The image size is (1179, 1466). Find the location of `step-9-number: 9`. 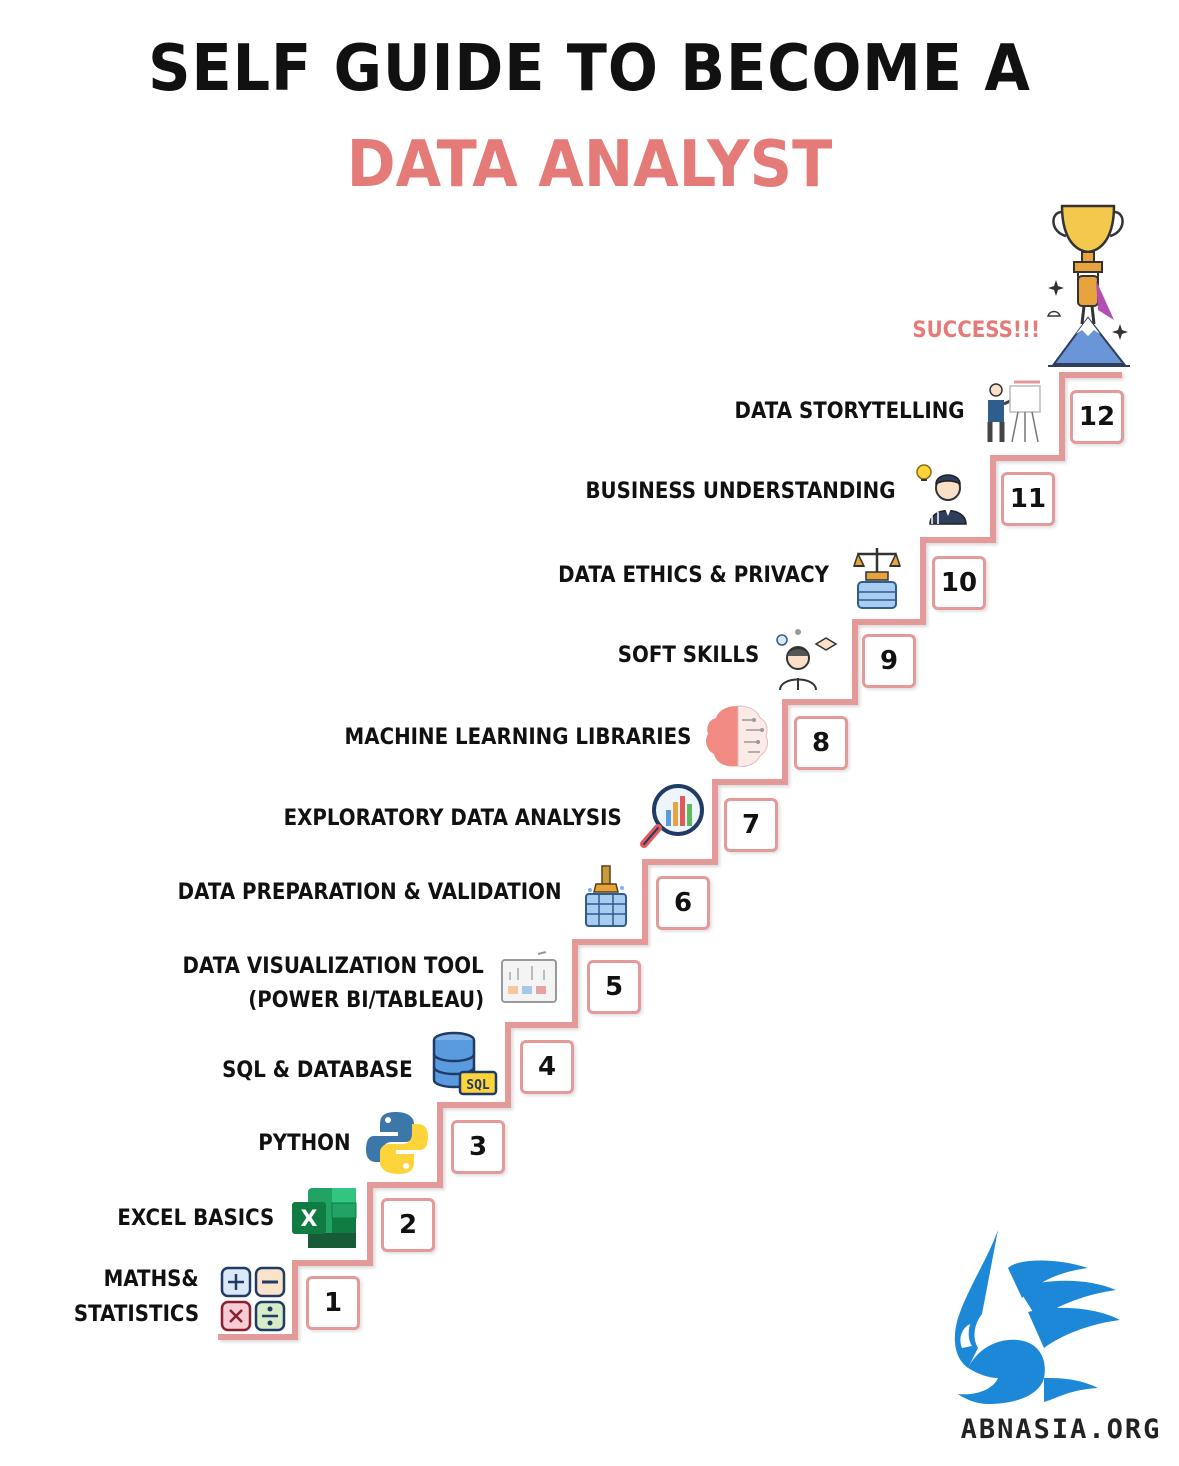

step-9-number: 9 is located at coordinates (889, 661).